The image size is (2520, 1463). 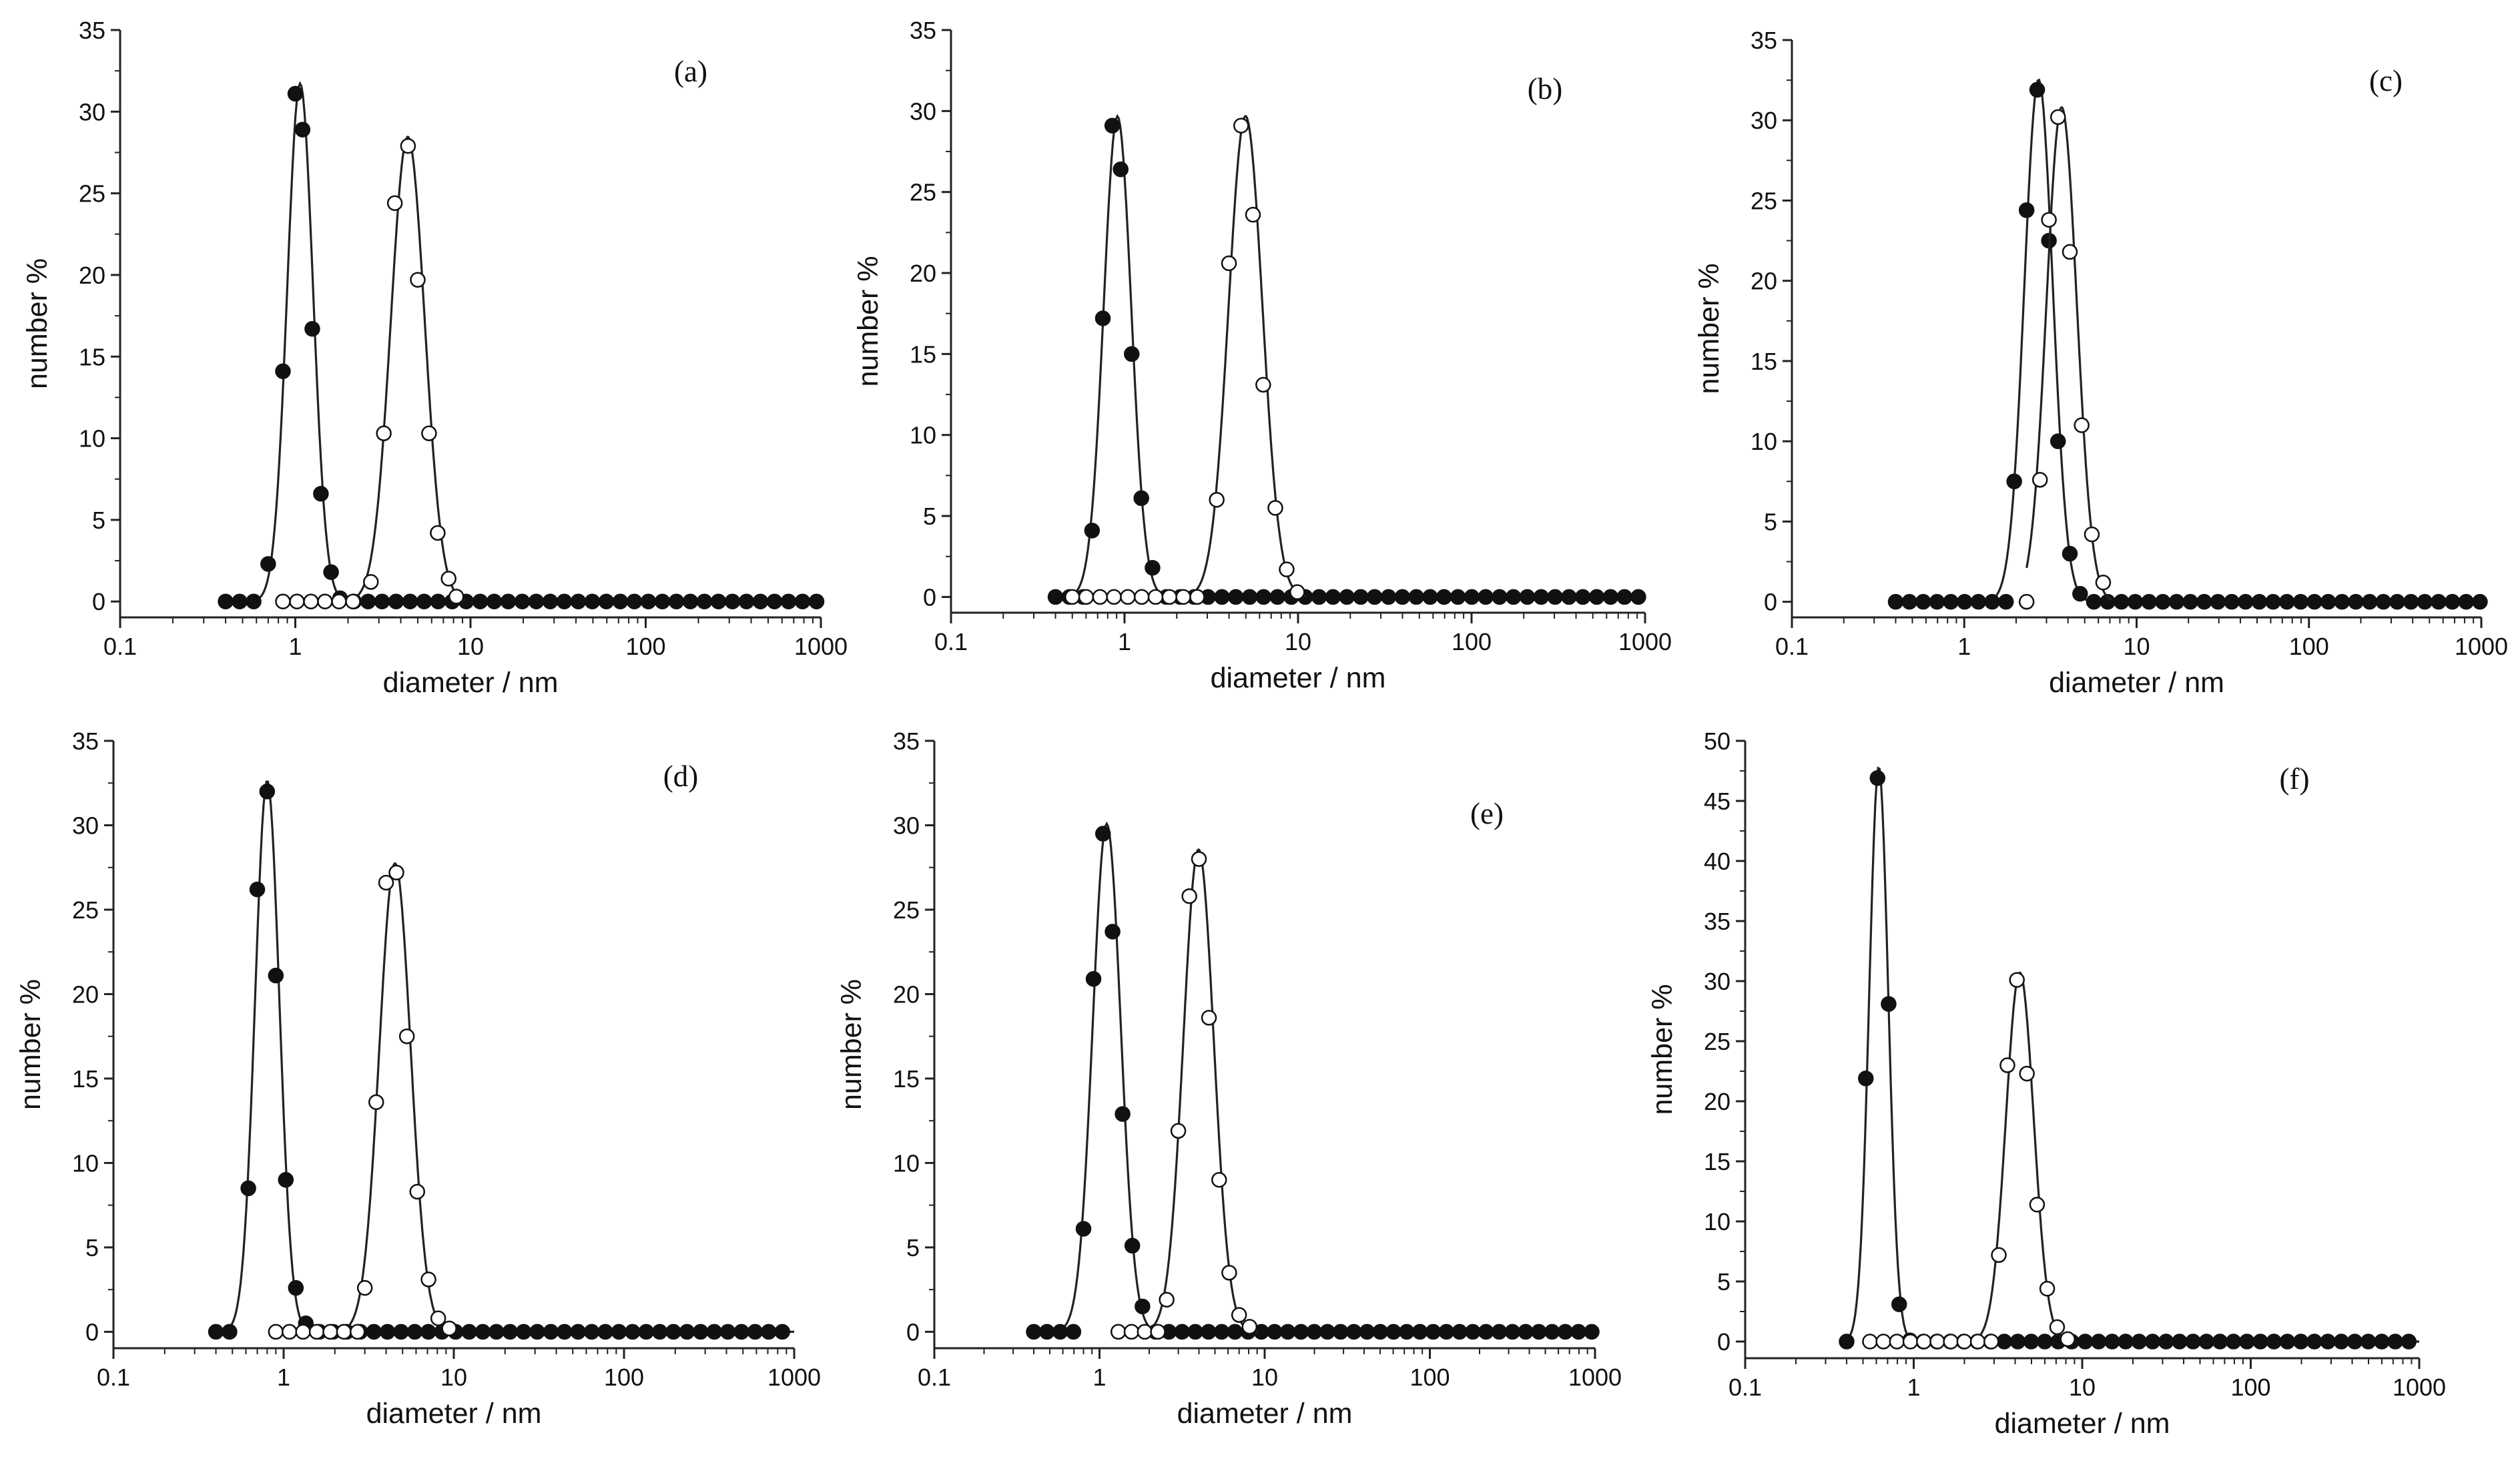 I want to click on y-axis-title: number %, so click(x=37, y=323).